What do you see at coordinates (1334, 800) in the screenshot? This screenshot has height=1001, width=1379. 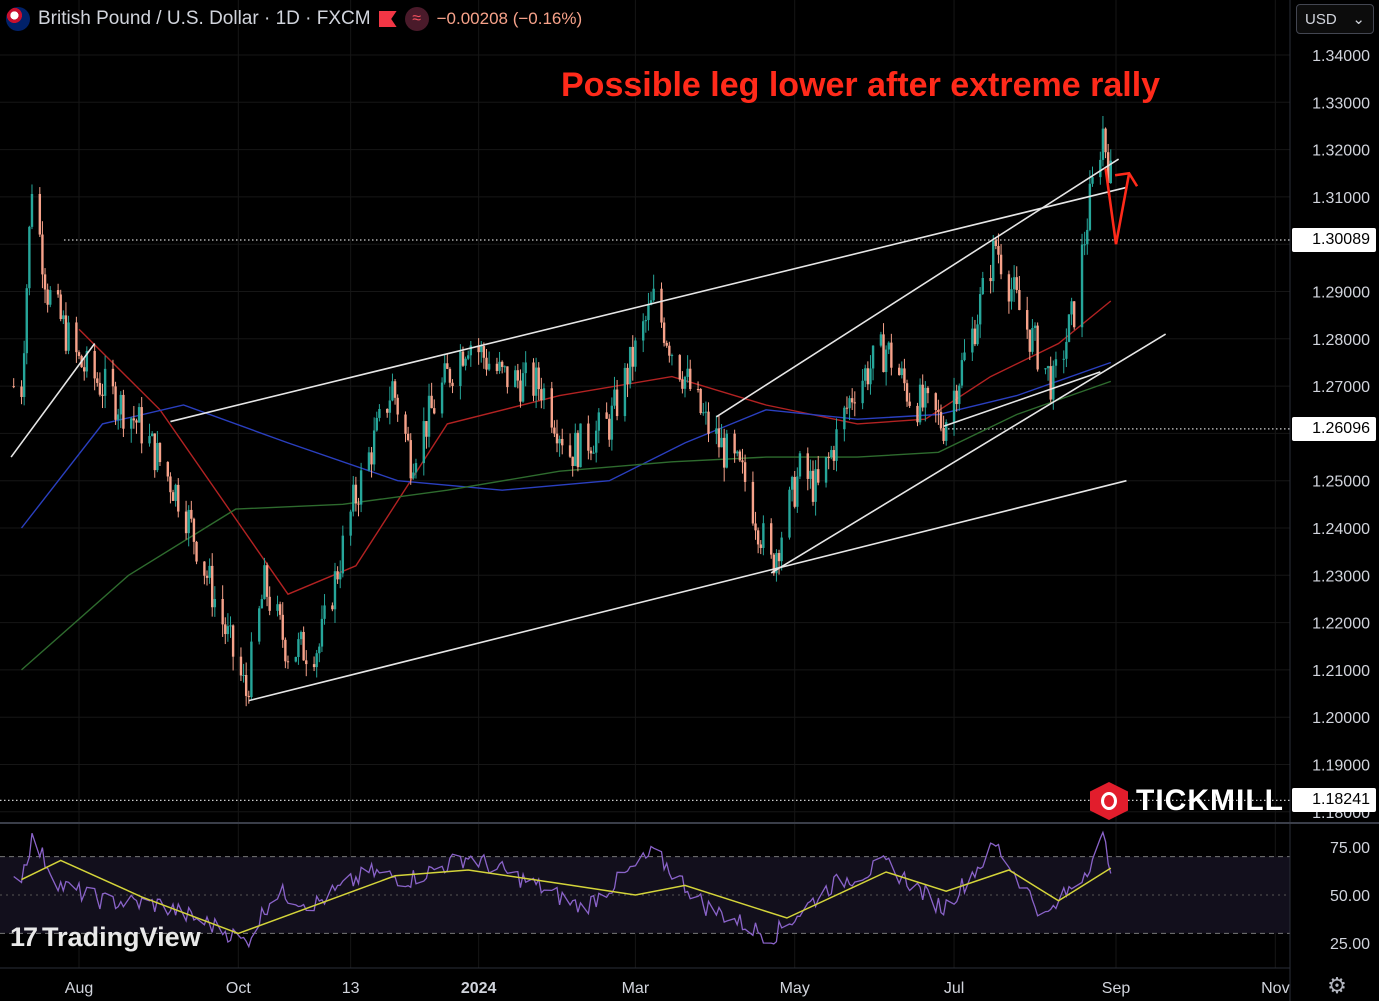 I see `price-tag-lower: 1.18241` at bounding box center [1334, 800].